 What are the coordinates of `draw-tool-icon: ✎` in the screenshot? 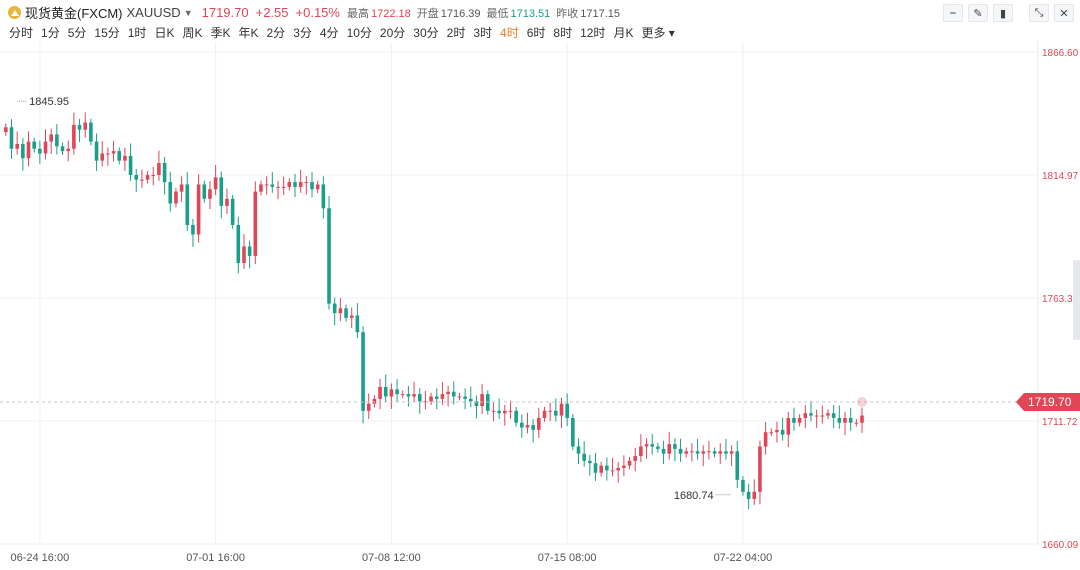 It's located at (978, 13).